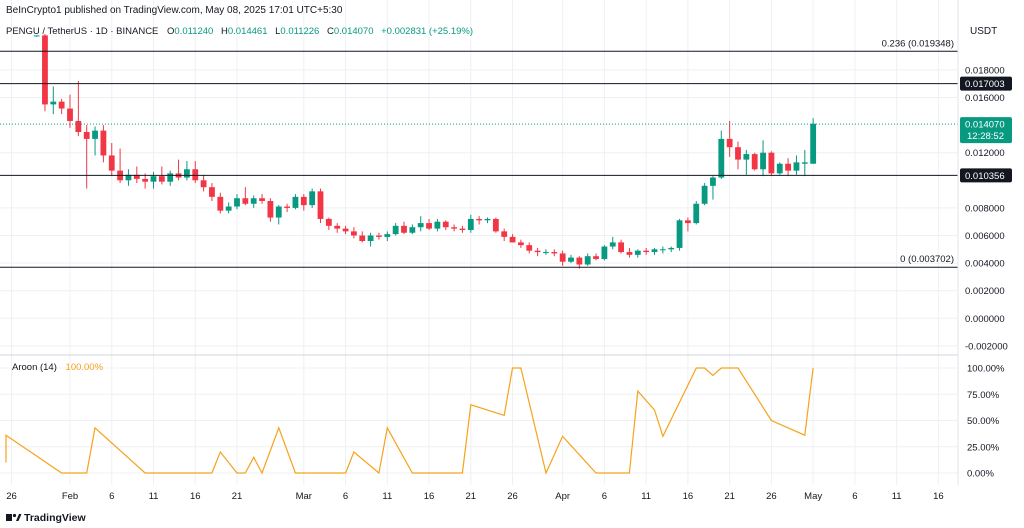 The height and width of the screenshot is (528, 1024). I want to click on aroon-tick-label: 0.00%, so click(980, 474).